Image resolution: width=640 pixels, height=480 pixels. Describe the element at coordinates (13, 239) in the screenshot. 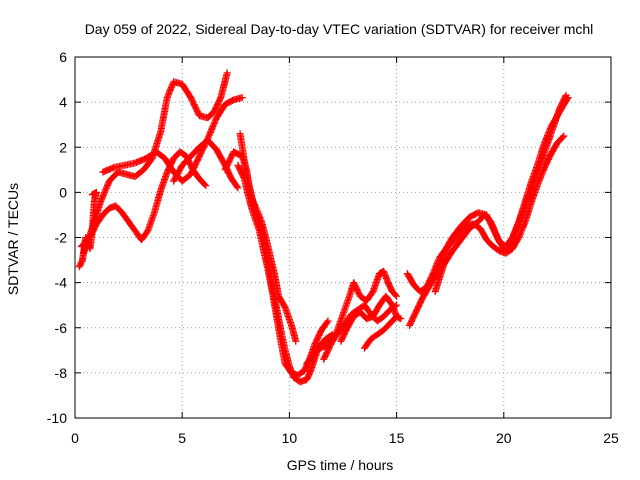

I see `y-axis-label: SDTVAR / TECUs` at that location.